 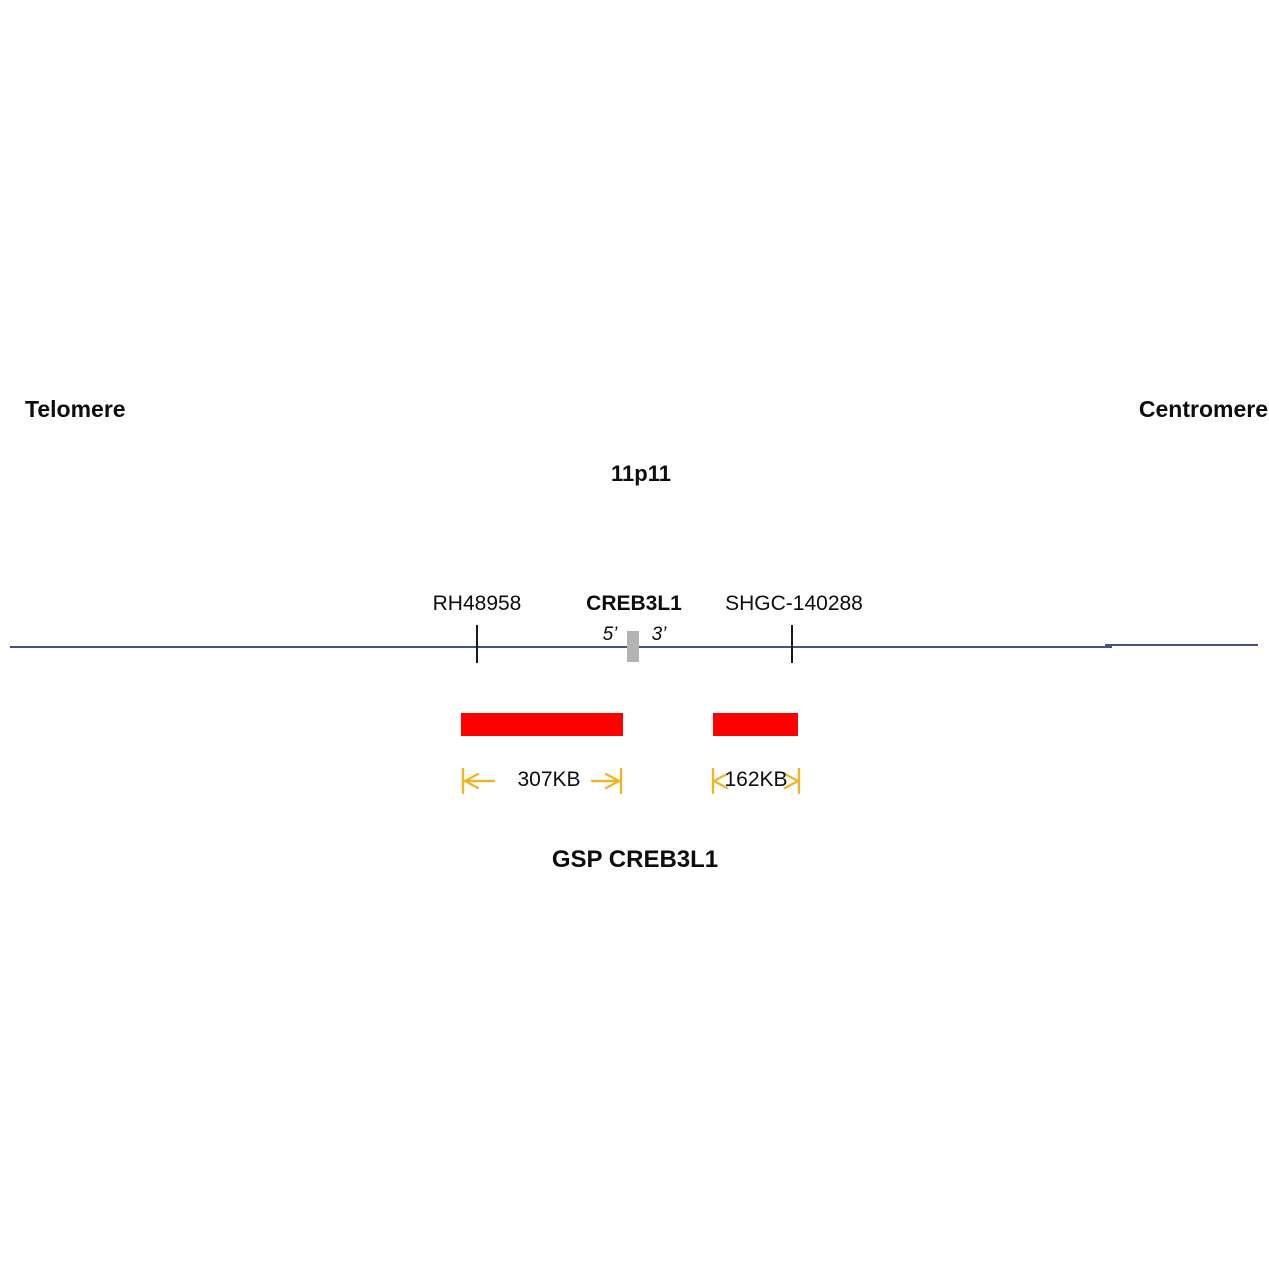 I want to click on span-arrows-left-icon, so click(x=542, y=781).